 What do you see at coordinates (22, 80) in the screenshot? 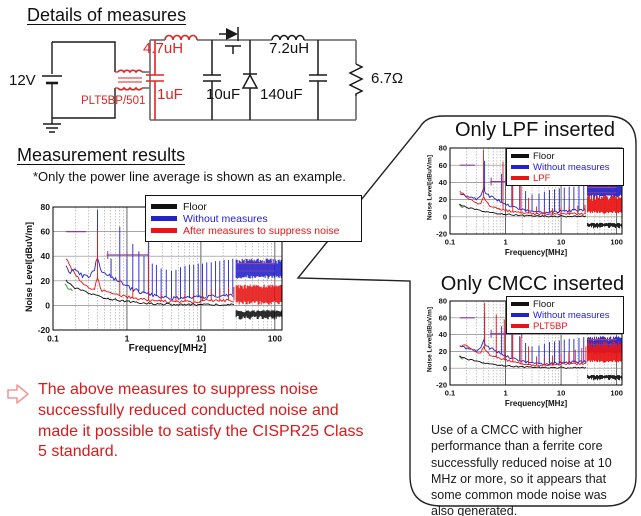
I see `source-voltage-label: 12V` at bounding box center [22, 80].